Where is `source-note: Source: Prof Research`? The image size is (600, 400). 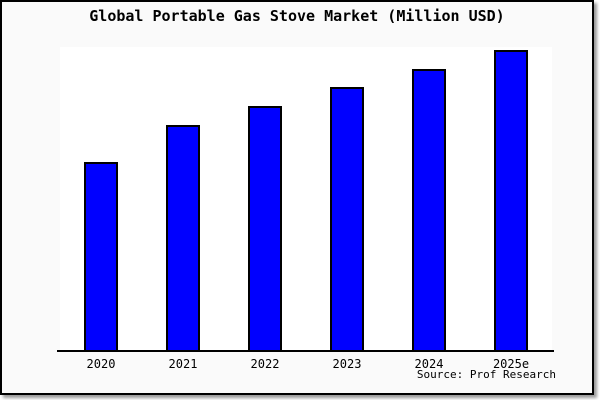 source-note: Source: Prof Research is located at coordinates (486, 374).